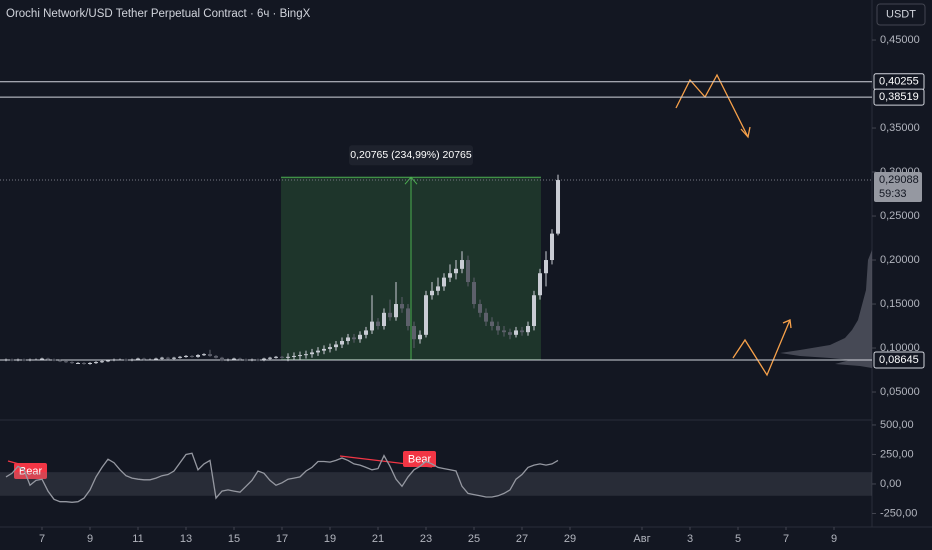 This screenshot has width=932, height=550. I want to click on osc-y-tick-label: 0,00, so click(890, 484).